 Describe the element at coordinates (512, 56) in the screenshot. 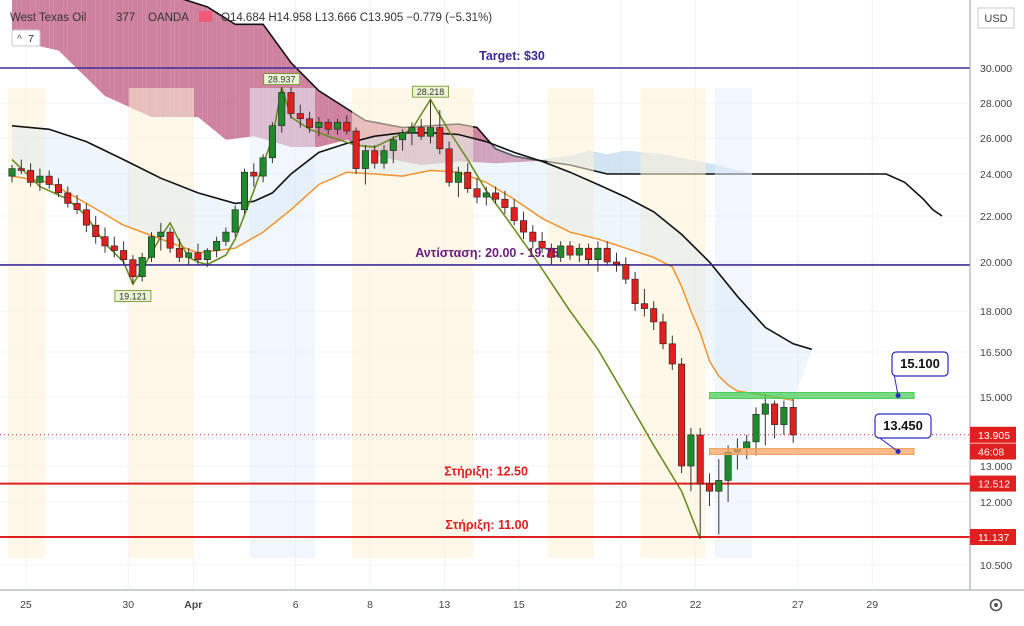

I see `level-label: Target: $30` at that location.